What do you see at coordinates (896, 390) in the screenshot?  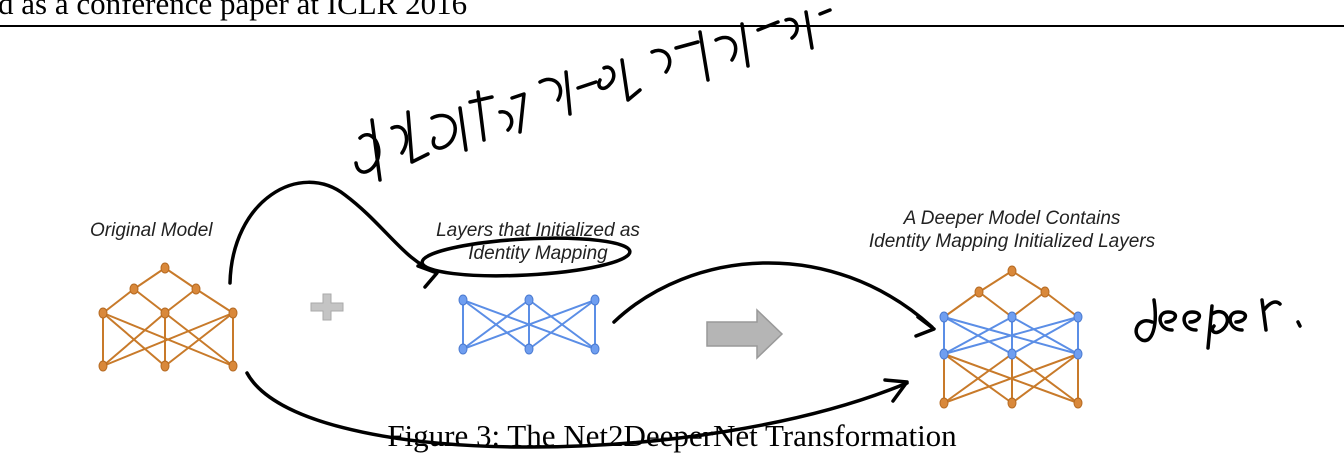 I see `ink-arrowhead-bottom` at bounding box center [896, 390].